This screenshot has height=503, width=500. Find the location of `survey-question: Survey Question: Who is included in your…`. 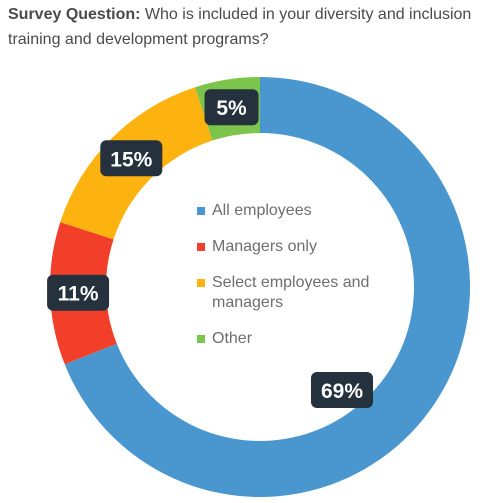

survey-question: Survey Question: Who is included in your… is located at coordinates (248, 27).